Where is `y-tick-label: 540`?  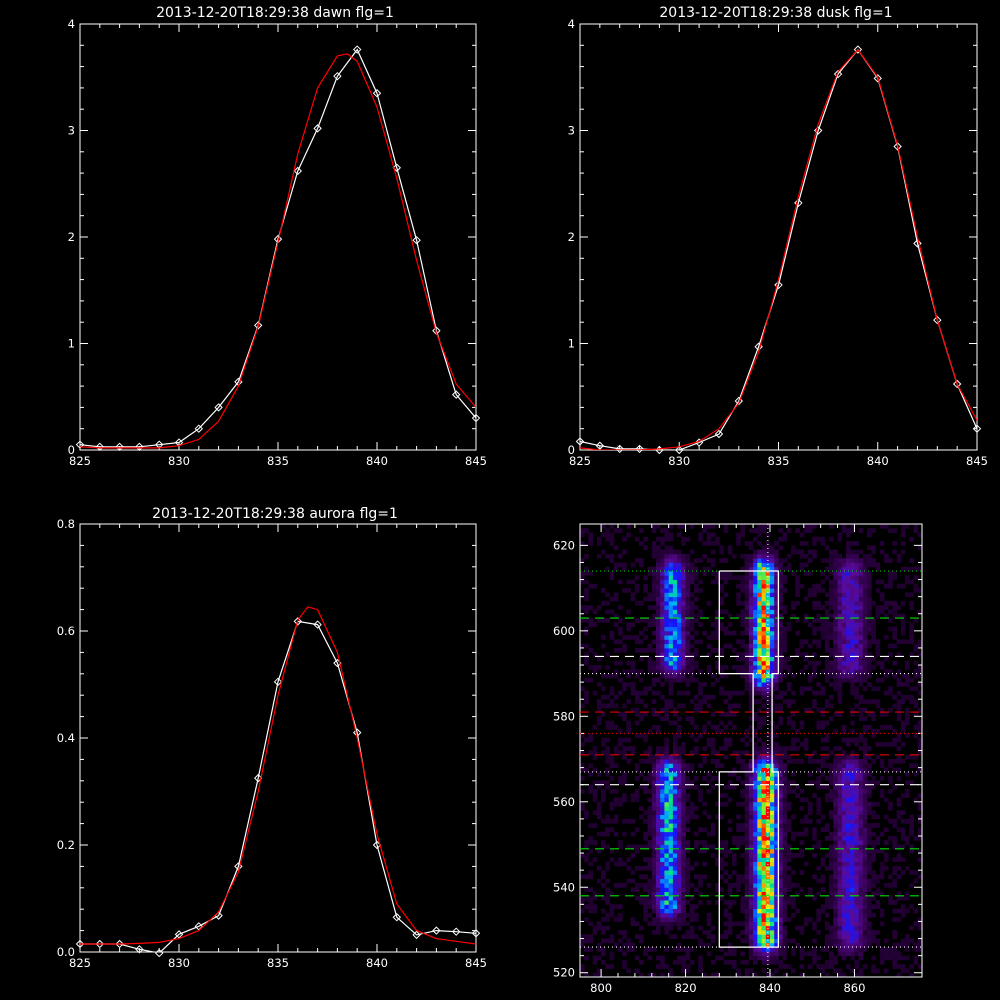
y-tick-label: 540 is located at coordinates (564, 887).